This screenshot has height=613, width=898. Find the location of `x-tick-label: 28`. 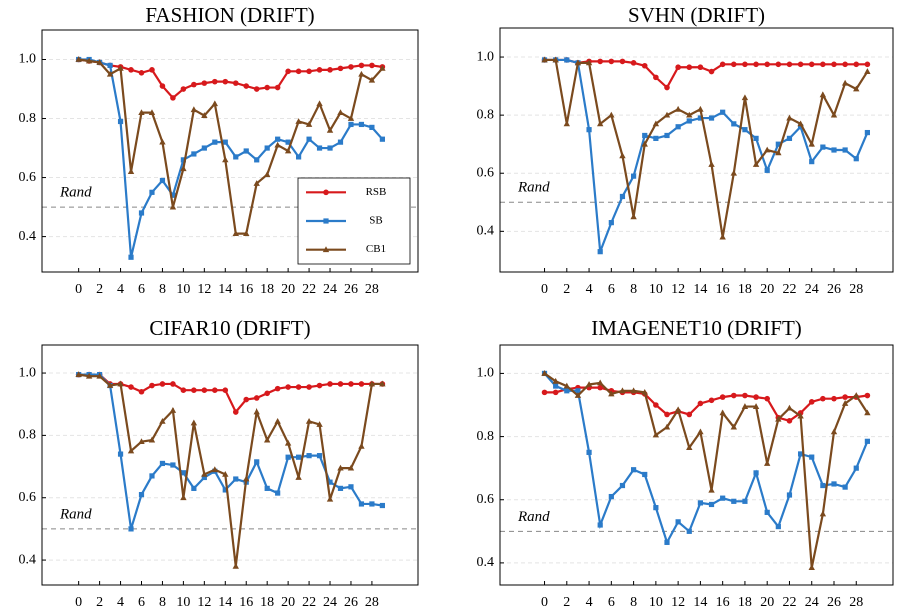

x-tick-label: 28 is located at coordinates (856, 289).